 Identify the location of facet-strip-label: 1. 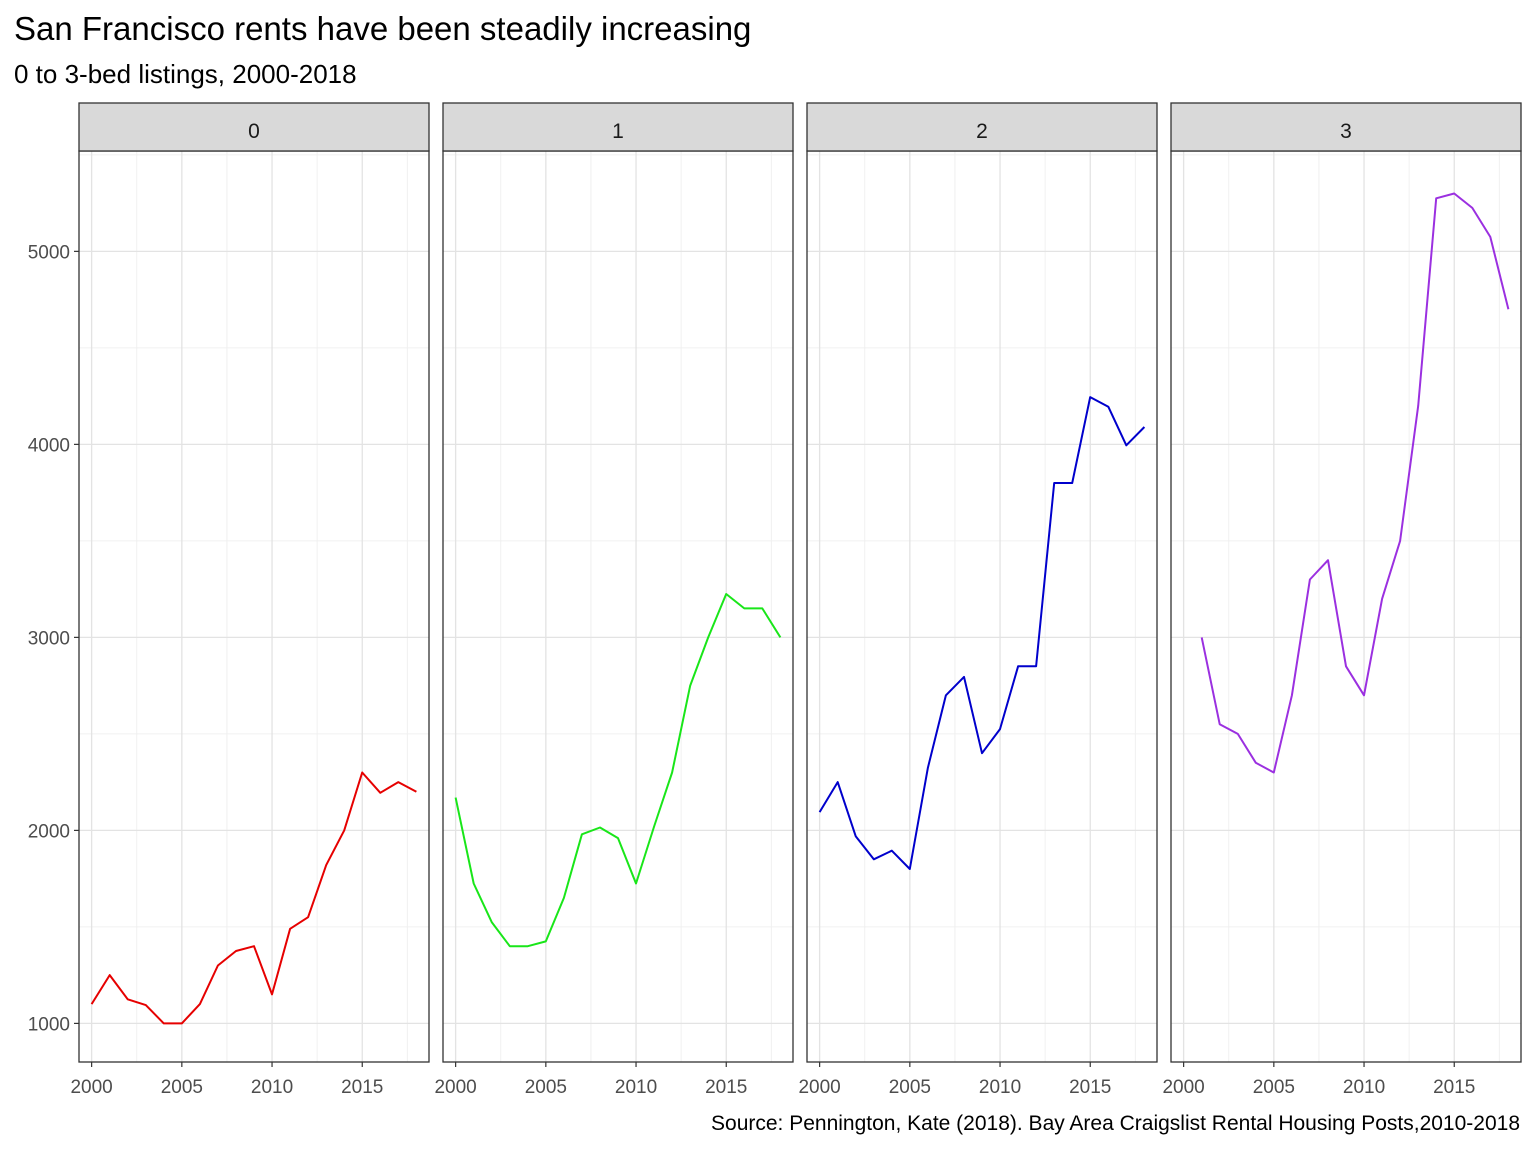
(618, 131).